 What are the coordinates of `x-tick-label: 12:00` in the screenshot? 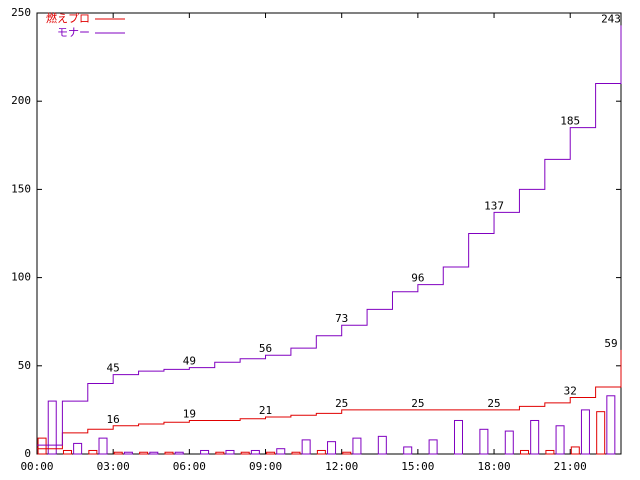 It's located at (341, 466).